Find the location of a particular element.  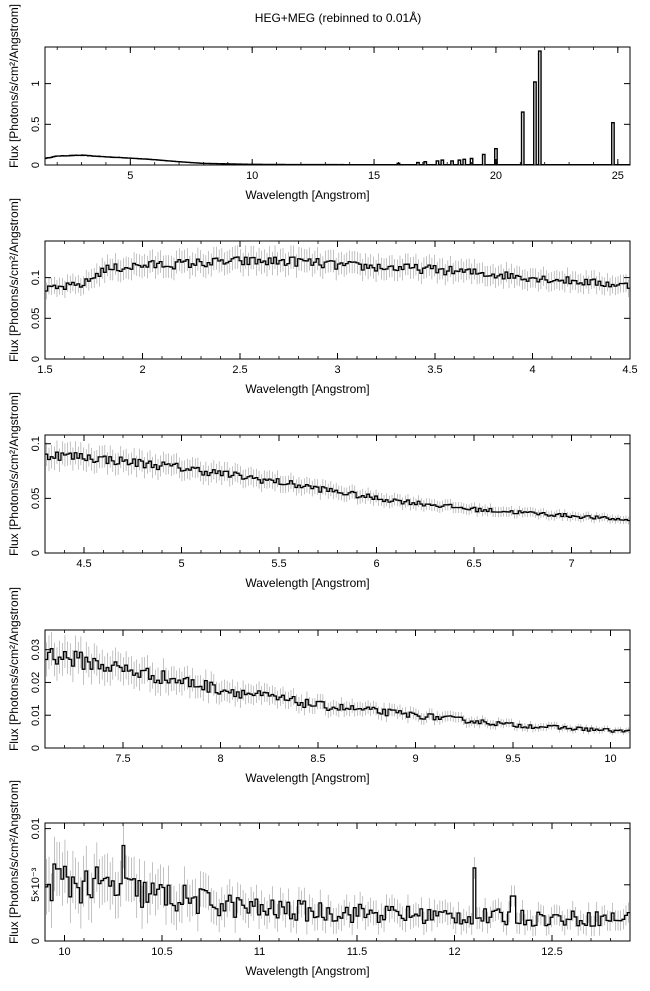

x-tick-label: 15 is located at coordinates (374, 176).